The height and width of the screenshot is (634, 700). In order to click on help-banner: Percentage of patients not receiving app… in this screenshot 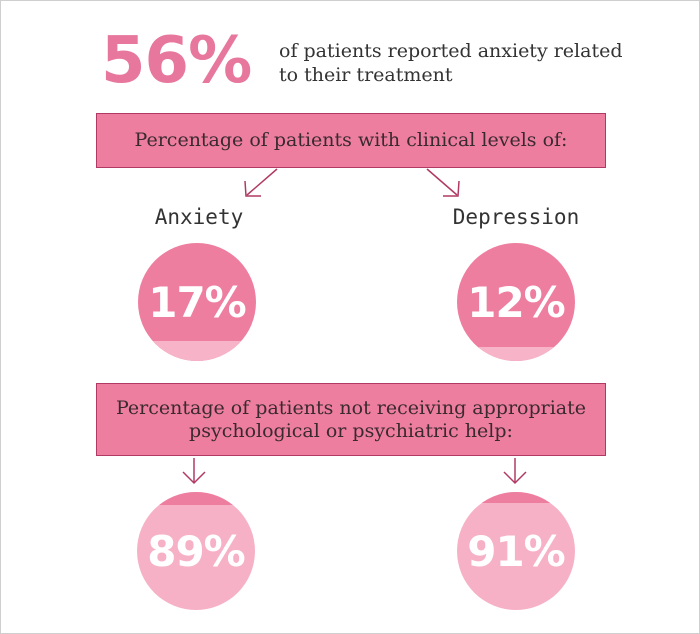, I will do `click(351, 419)`.